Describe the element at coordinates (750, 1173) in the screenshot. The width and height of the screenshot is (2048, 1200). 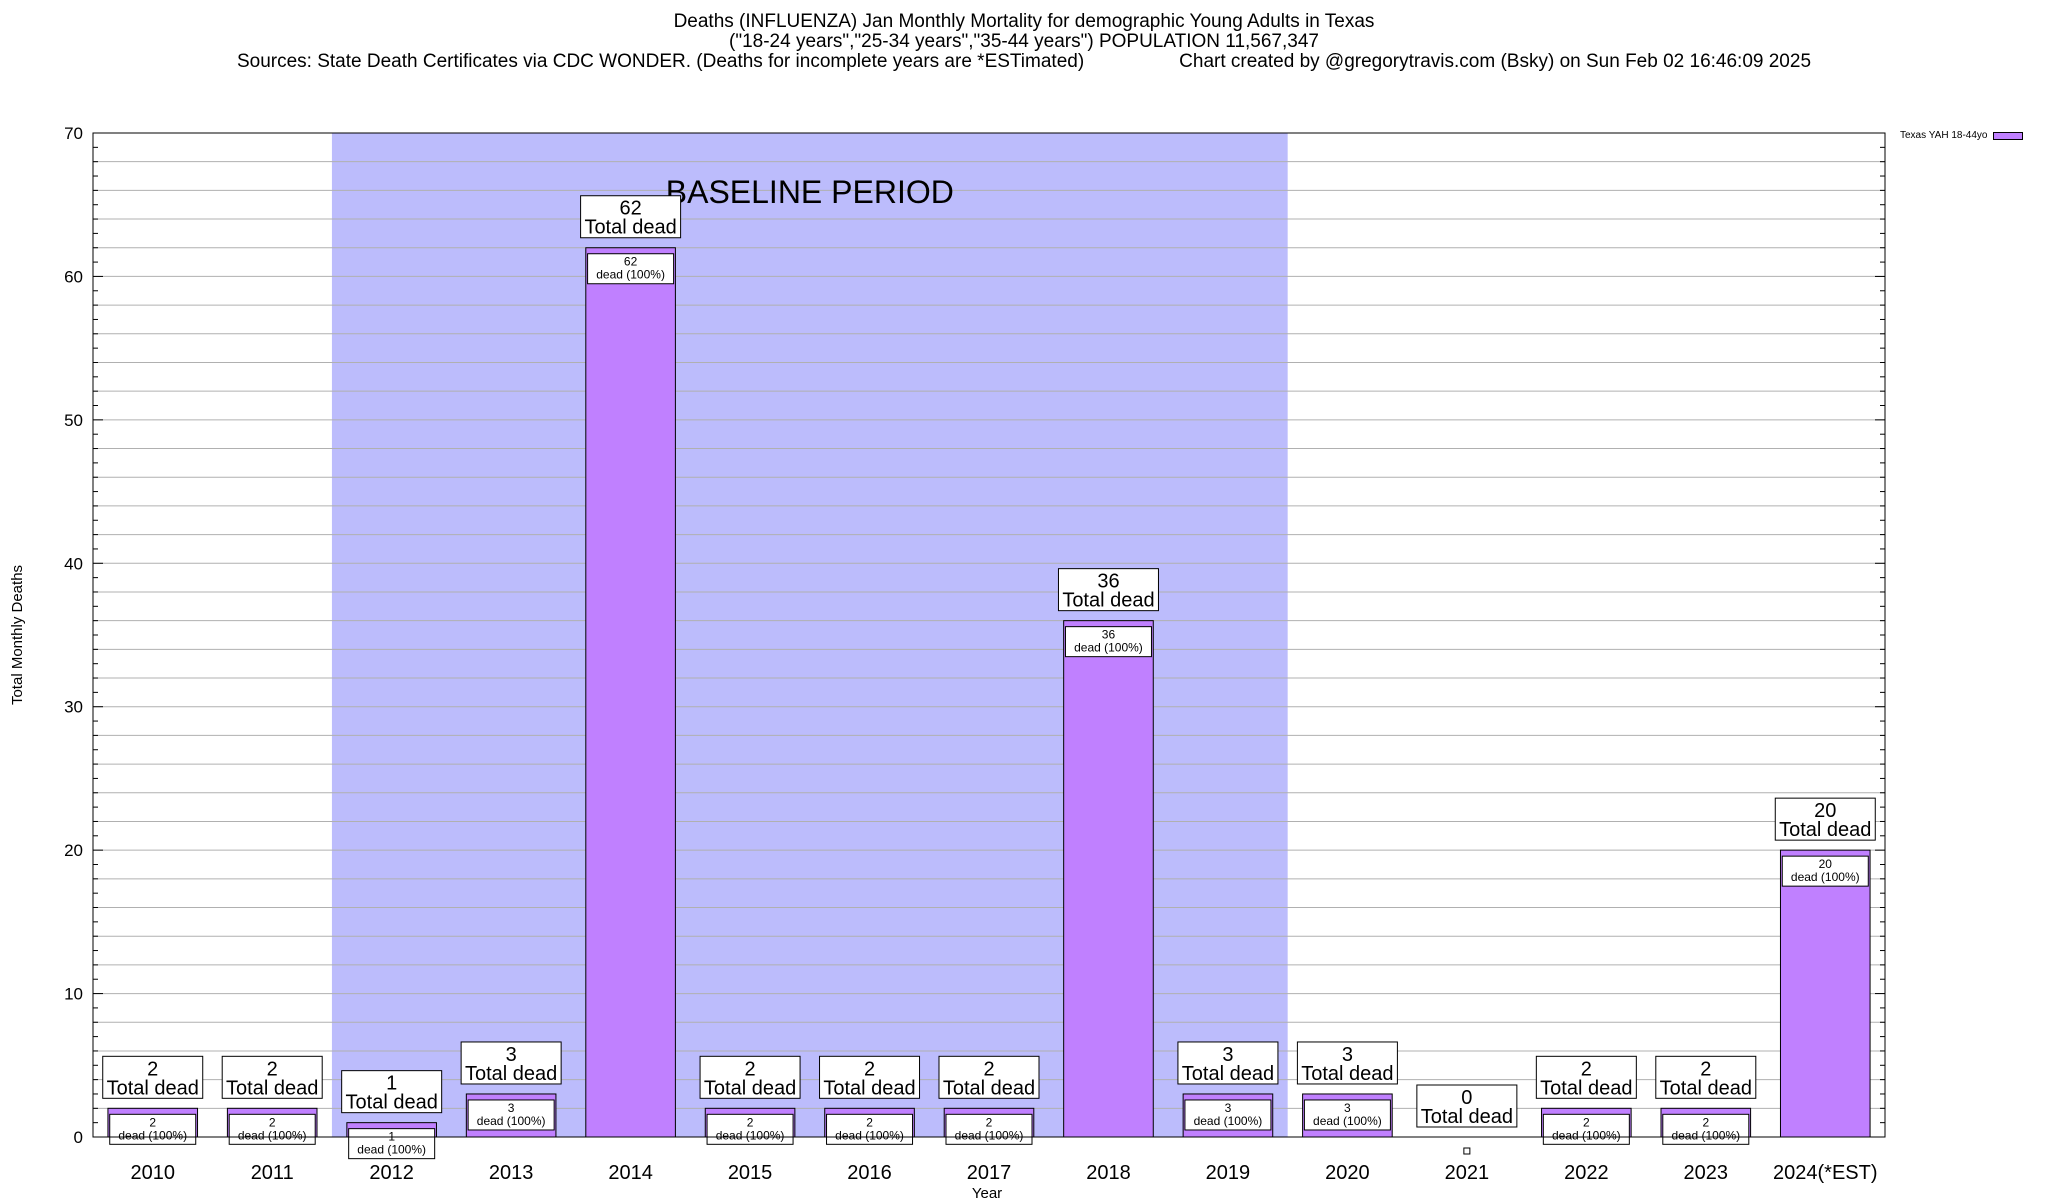
I see `x-tick-label: 2015` at that location.